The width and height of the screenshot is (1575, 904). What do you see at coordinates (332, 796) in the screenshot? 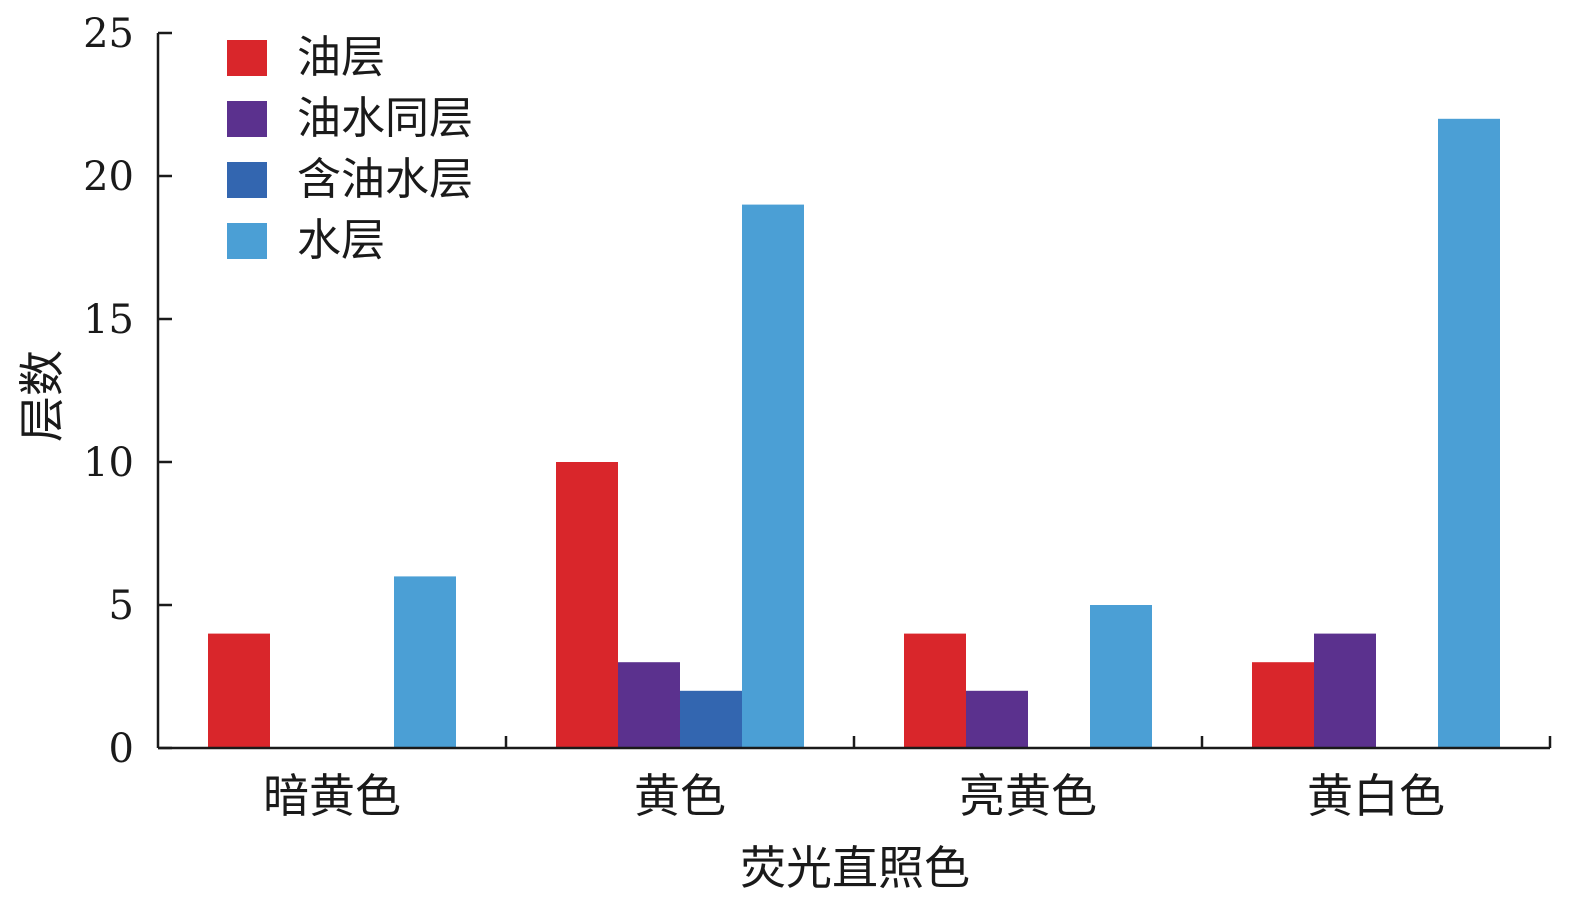
I see `x-category-label: 暗黄色` at bounding box center [332, 796].